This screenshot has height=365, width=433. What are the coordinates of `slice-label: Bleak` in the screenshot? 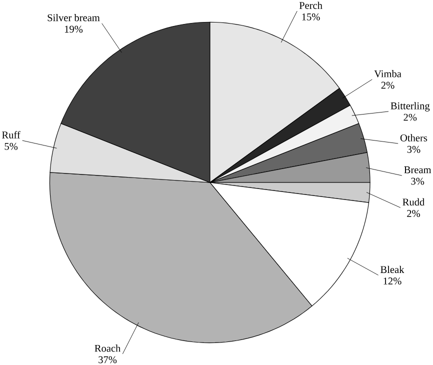 It's located at (392, 270).